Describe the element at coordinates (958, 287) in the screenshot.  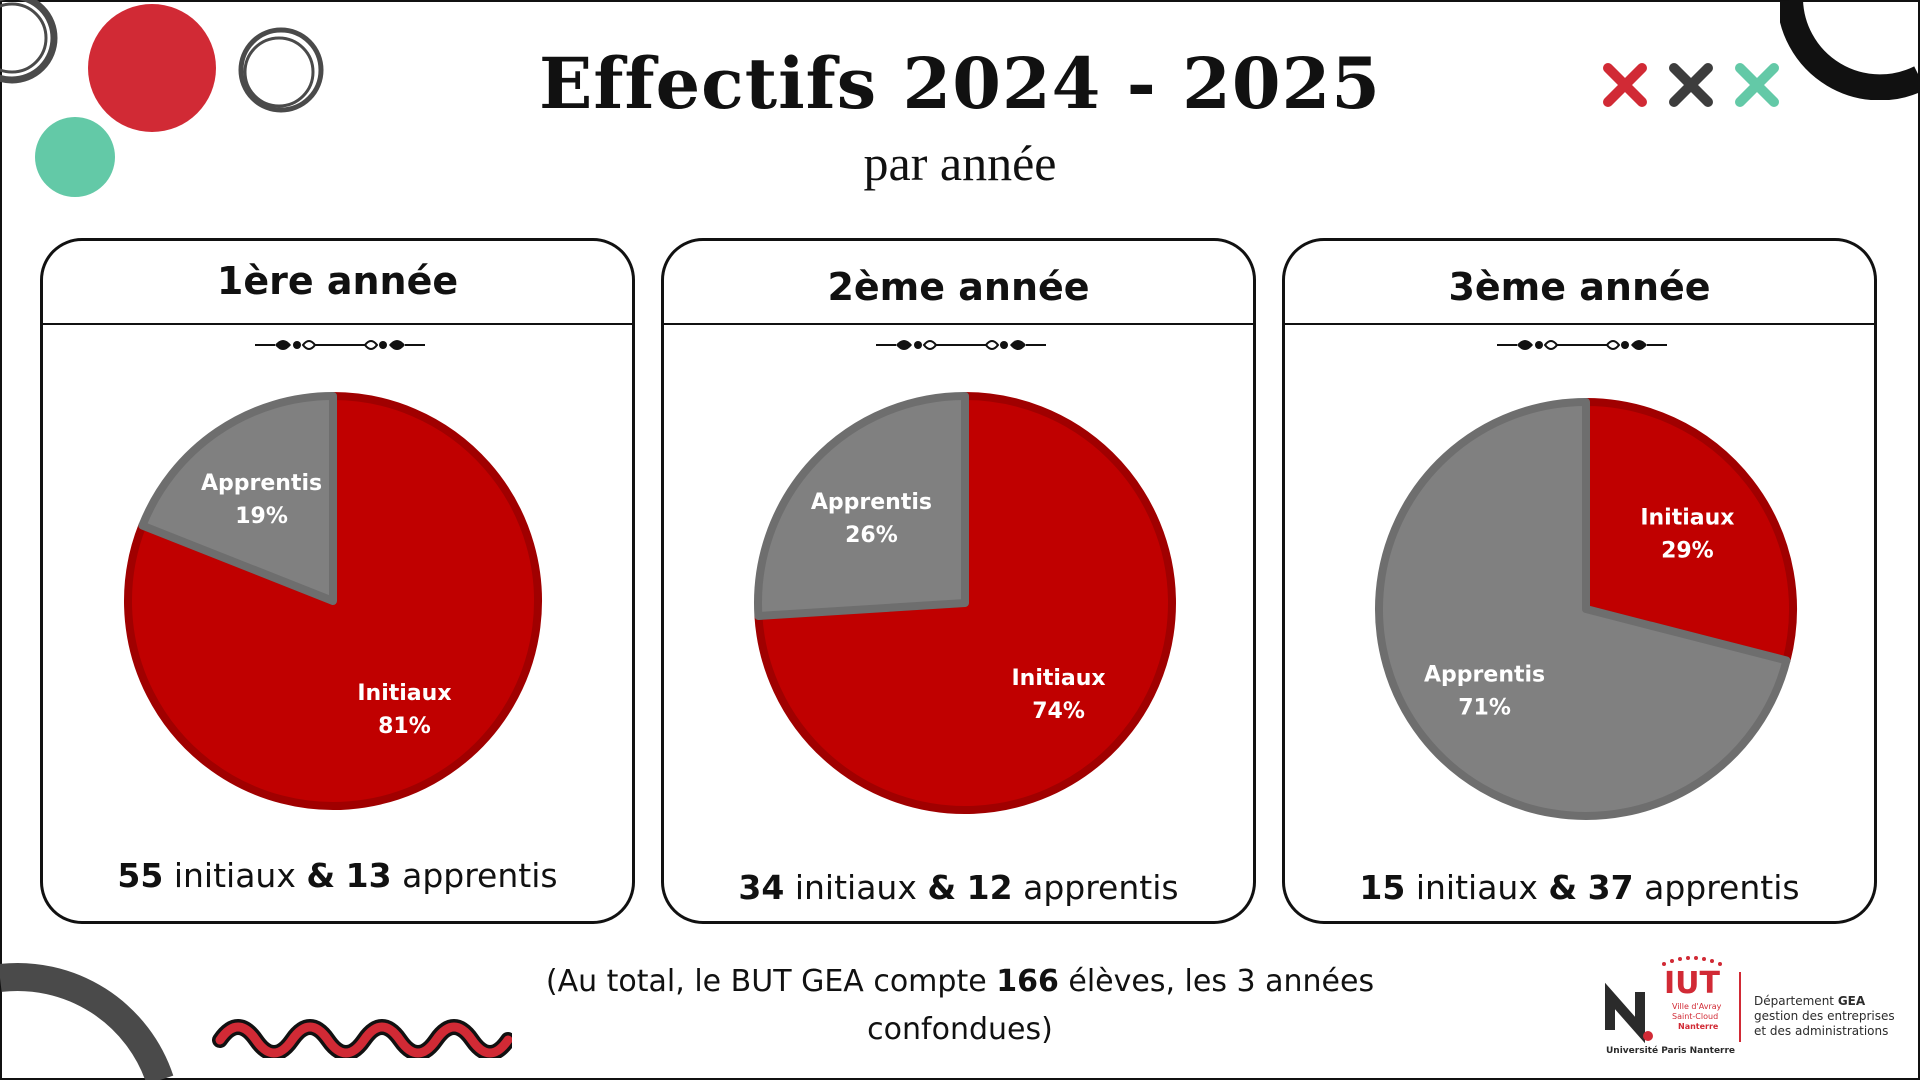
I see `card-title: 2ème année` at that location.